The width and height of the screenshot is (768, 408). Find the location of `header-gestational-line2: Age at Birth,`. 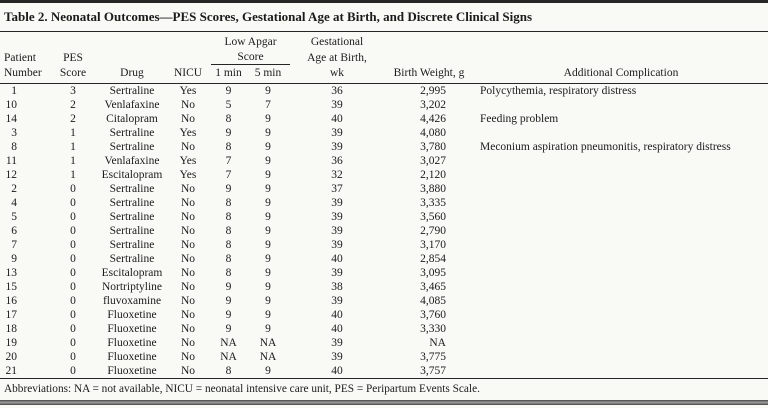

header-gestational-line2: Age at Birth, is located at coordinates (337, 57).